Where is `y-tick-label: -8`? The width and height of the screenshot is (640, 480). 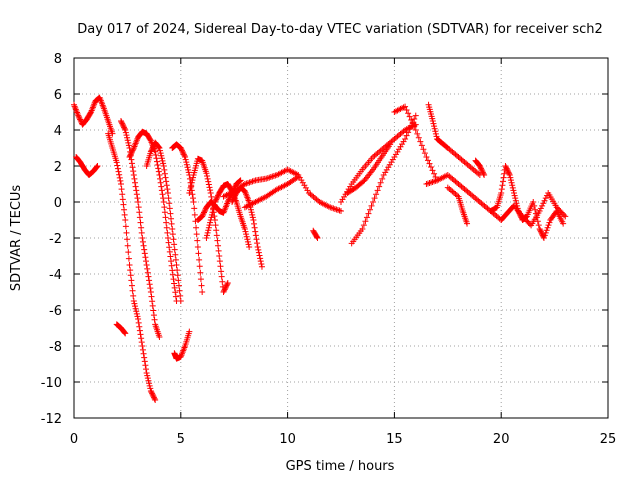
y-tick-label: -8 is located at coordinates (55, 347).